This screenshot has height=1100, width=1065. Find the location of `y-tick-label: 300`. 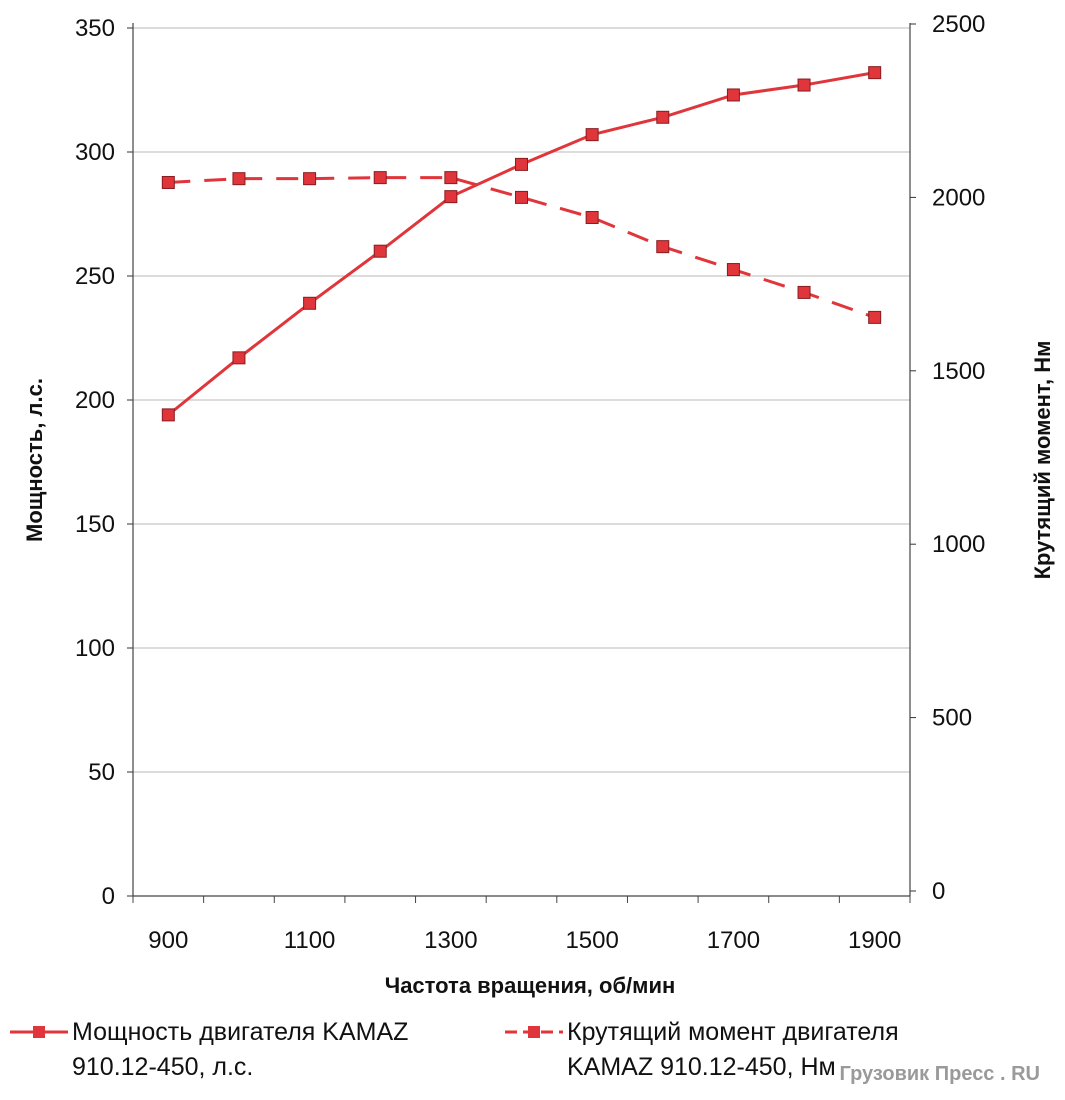

y-tick-label: 300 is located at coordinates (95, 152).